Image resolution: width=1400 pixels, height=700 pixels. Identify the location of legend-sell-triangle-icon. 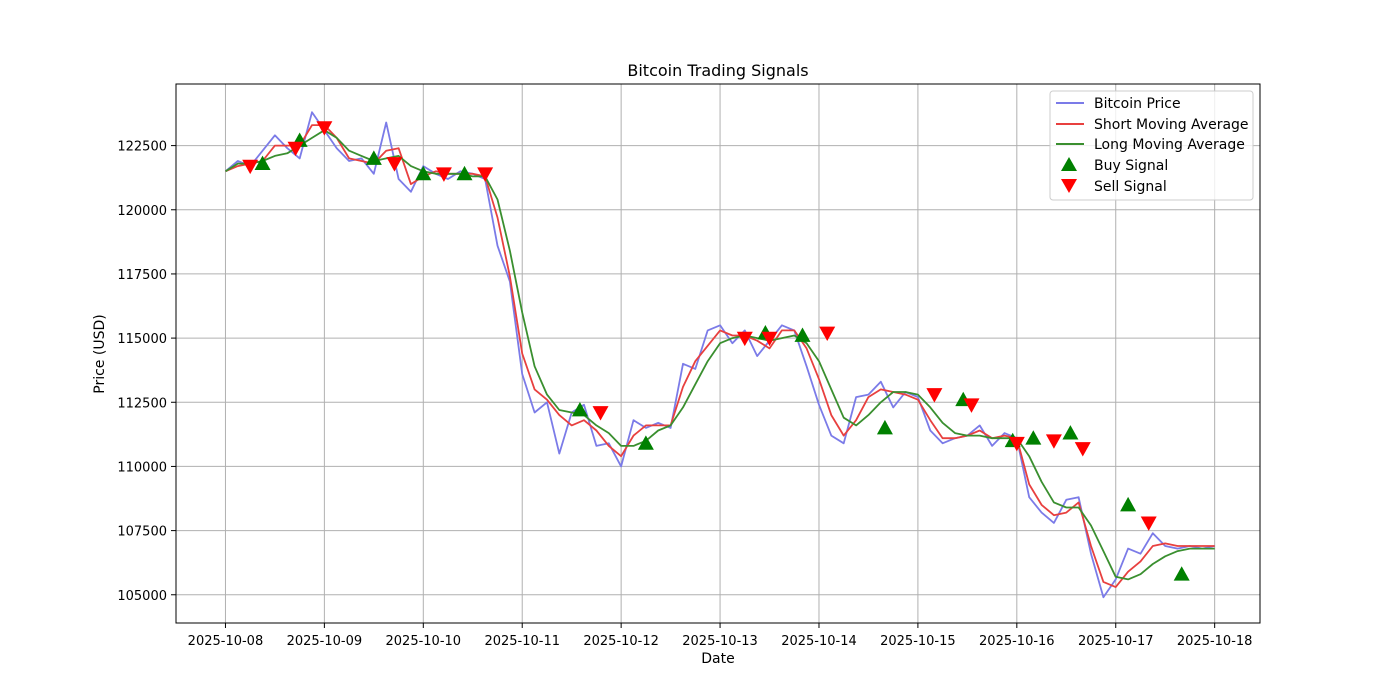
(1069, 186).